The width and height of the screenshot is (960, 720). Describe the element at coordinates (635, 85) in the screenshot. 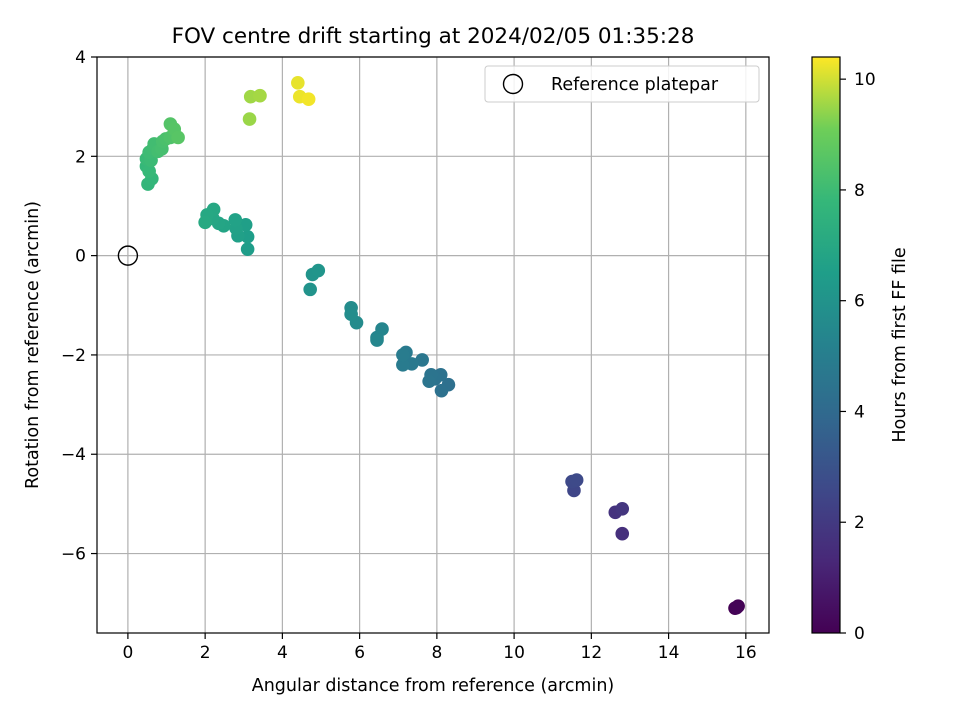

I see `legend-entry-label: Reference platepar` at that location.